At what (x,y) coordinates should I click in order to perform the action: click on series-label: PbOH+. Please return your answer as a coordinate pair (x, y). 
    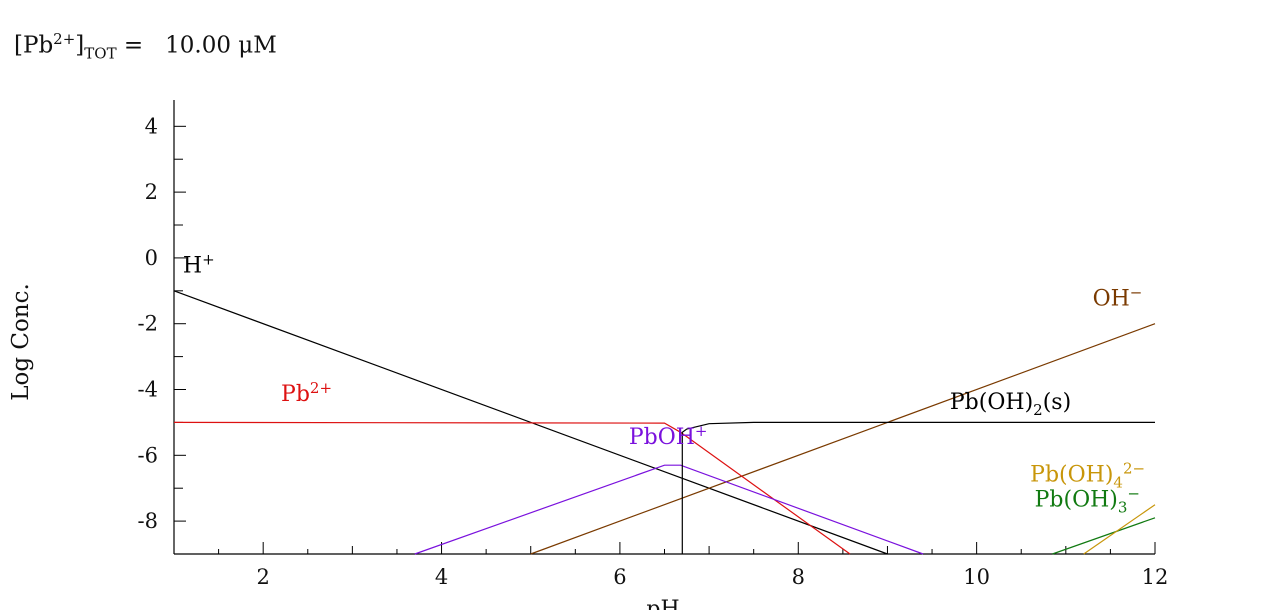
    Looking at the image, I should click on (668, 436).